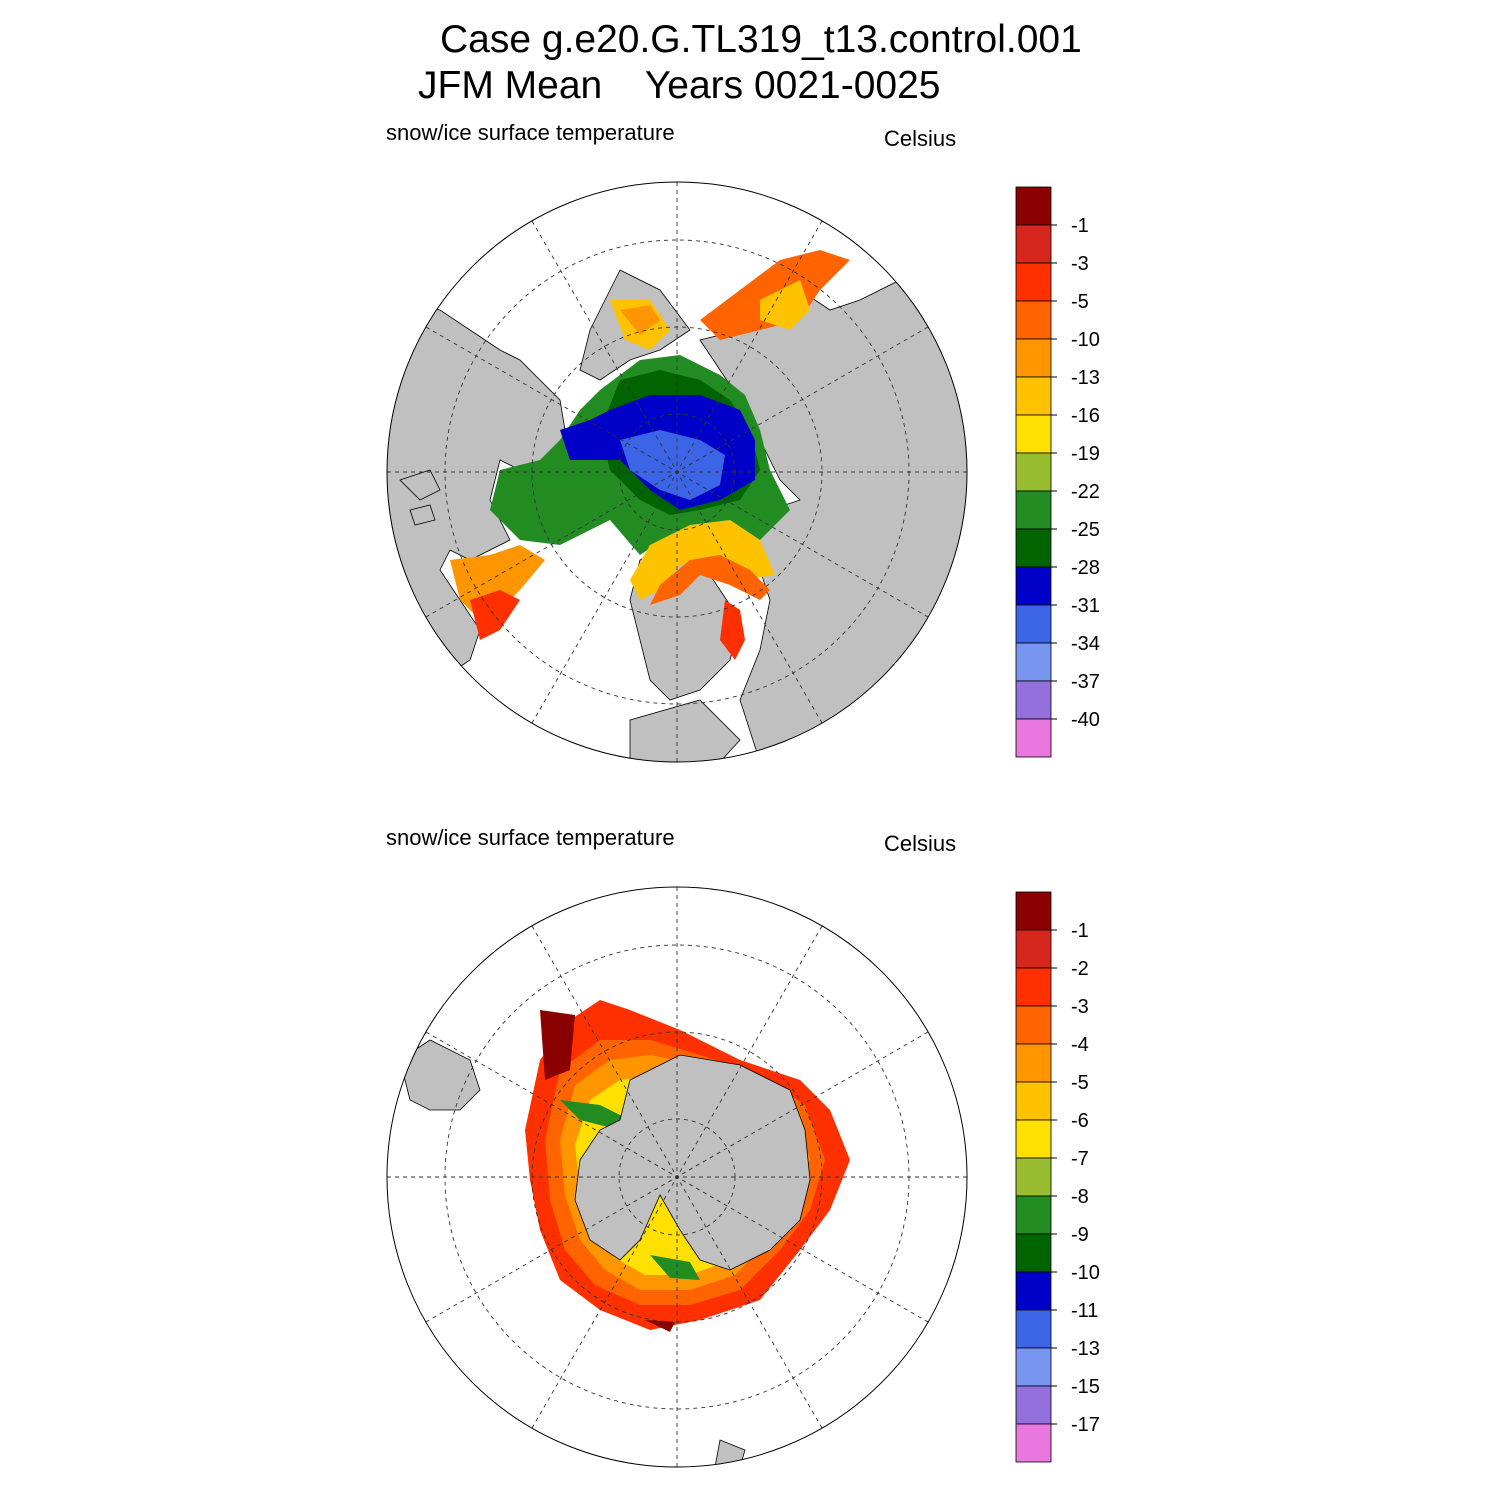  Describe the element at coordinates (1085, 1425) in the screenshot. I see `south-colorbar-label: -17` at that location.